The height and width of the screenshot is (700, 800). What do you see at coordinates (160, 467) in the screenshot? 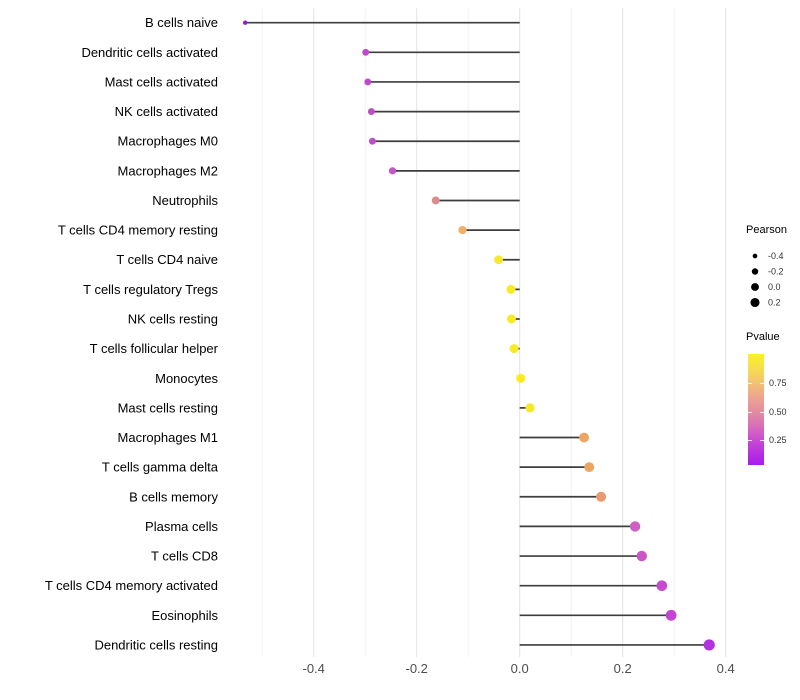
I see `category-label: T cells gamma delta` at bounding box center [160, 467].